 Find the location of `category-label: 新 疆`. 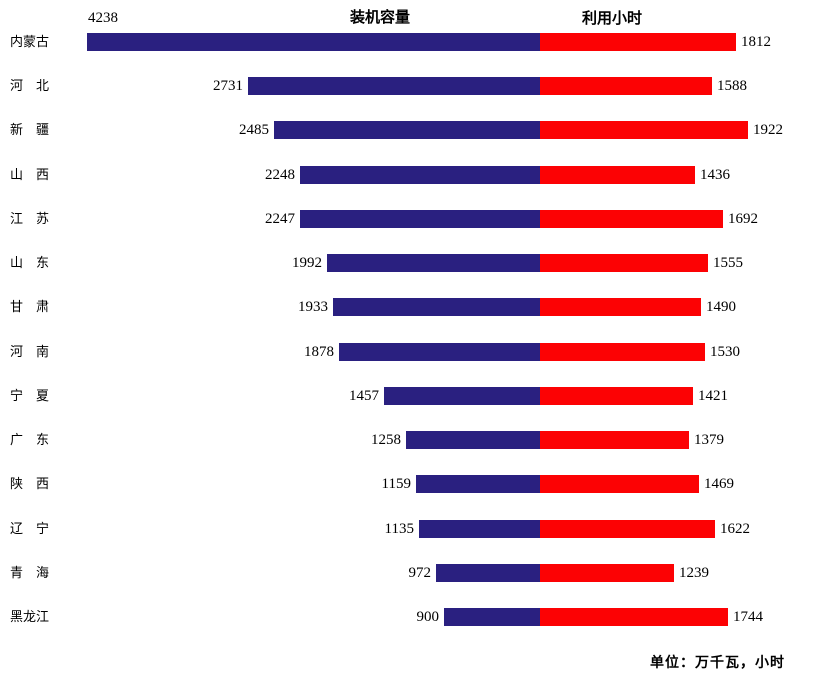

category-label: 新 疆 is located at coordinates (30, 129).